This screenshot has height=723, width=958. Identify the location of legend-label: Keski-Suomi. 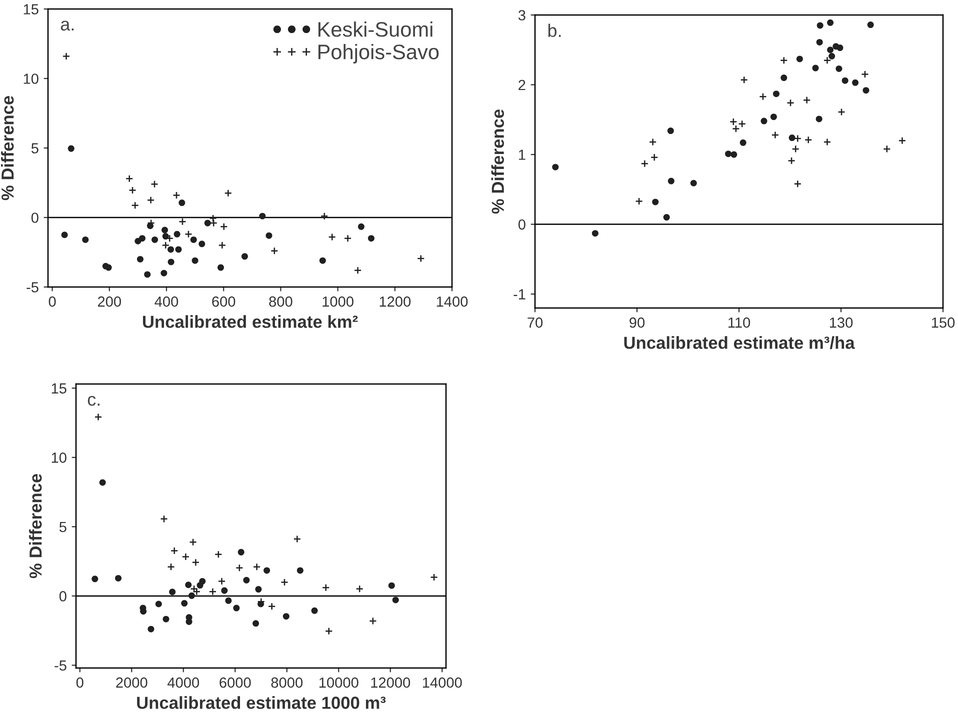
(375, 29).